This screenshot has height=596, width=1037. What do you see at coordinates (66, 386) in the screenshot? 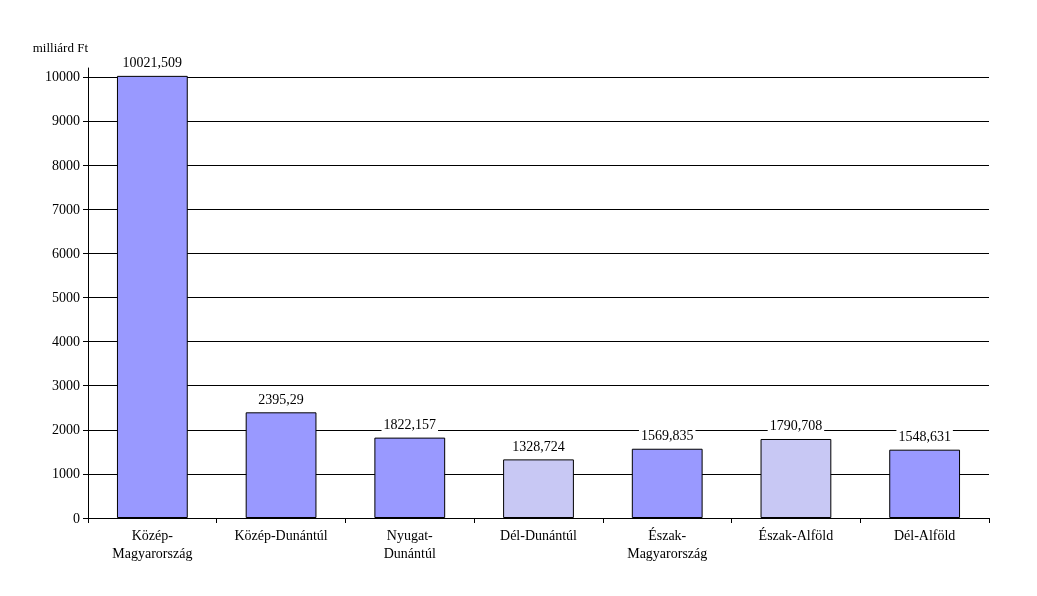
I see `y-tick-label: 3000` at bounding box center [66, 386].